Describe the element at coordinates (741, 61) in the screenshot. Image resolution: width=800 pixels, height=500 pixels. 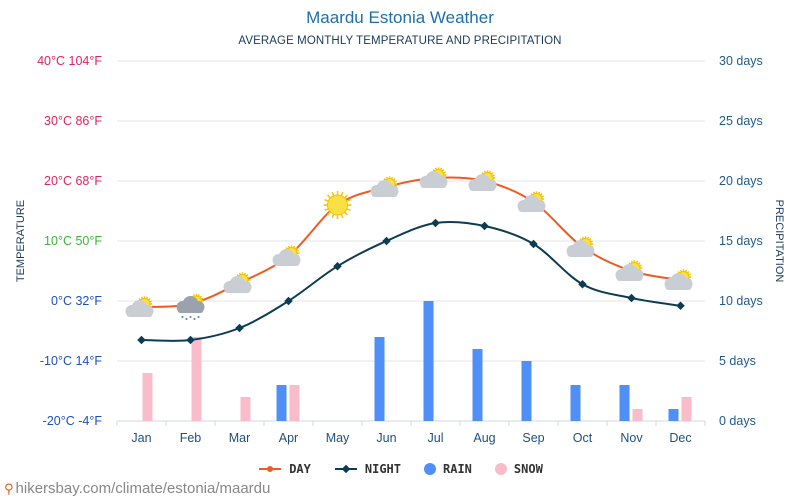
I see `right-tick-label: 30 days` at that location.